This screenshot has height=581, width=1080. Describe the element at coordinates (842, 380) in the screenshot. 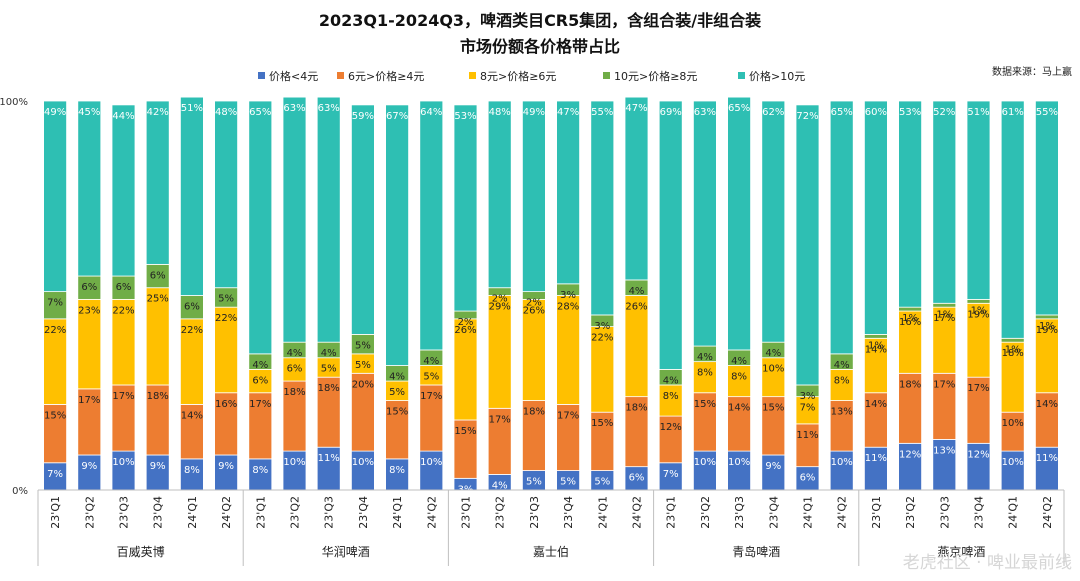

I see `data-label: 8%` at that location.